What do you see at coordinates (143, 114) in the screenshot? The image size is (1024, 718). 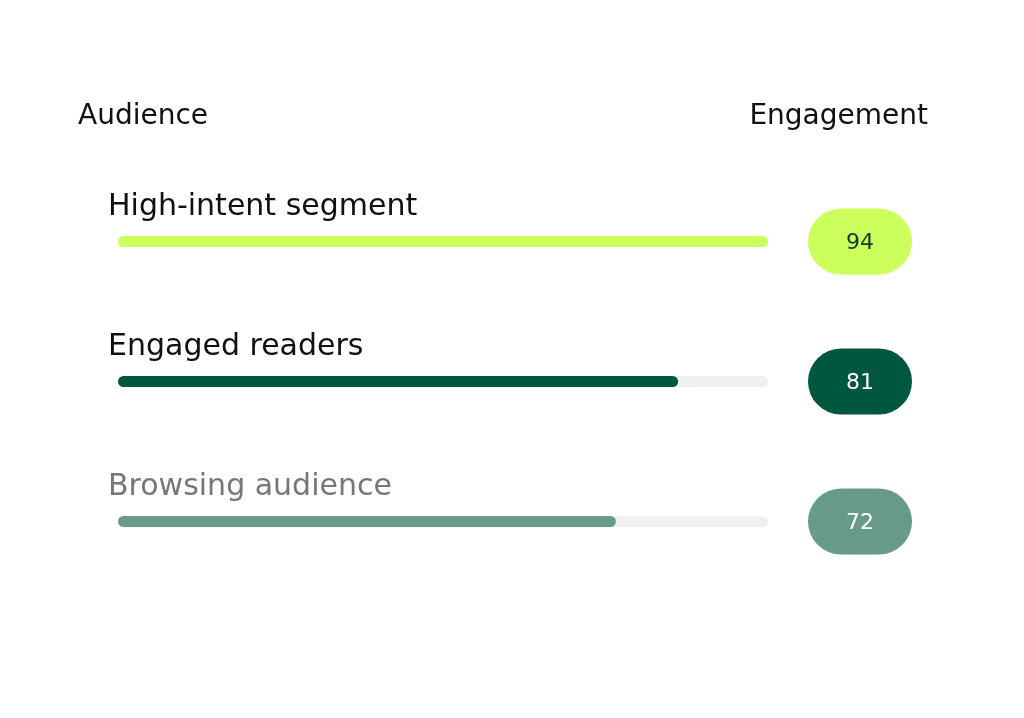 I see `y-axis-title: Audience` at bounding box center [143, 114].